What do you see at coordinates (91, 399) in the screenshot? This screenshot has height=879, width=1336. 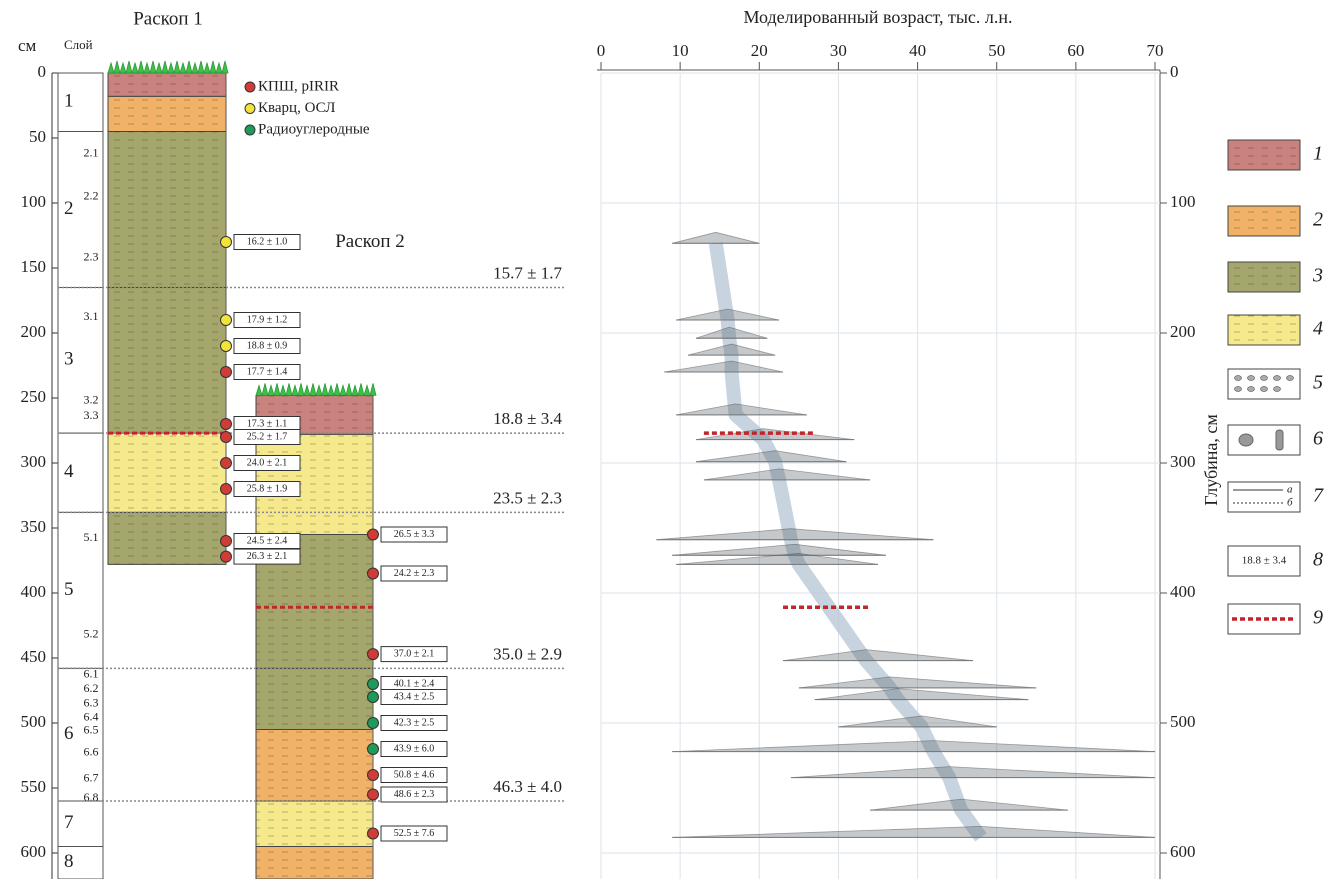 I see `sublayer-label: 3.2` at bounding box center [91, 399].